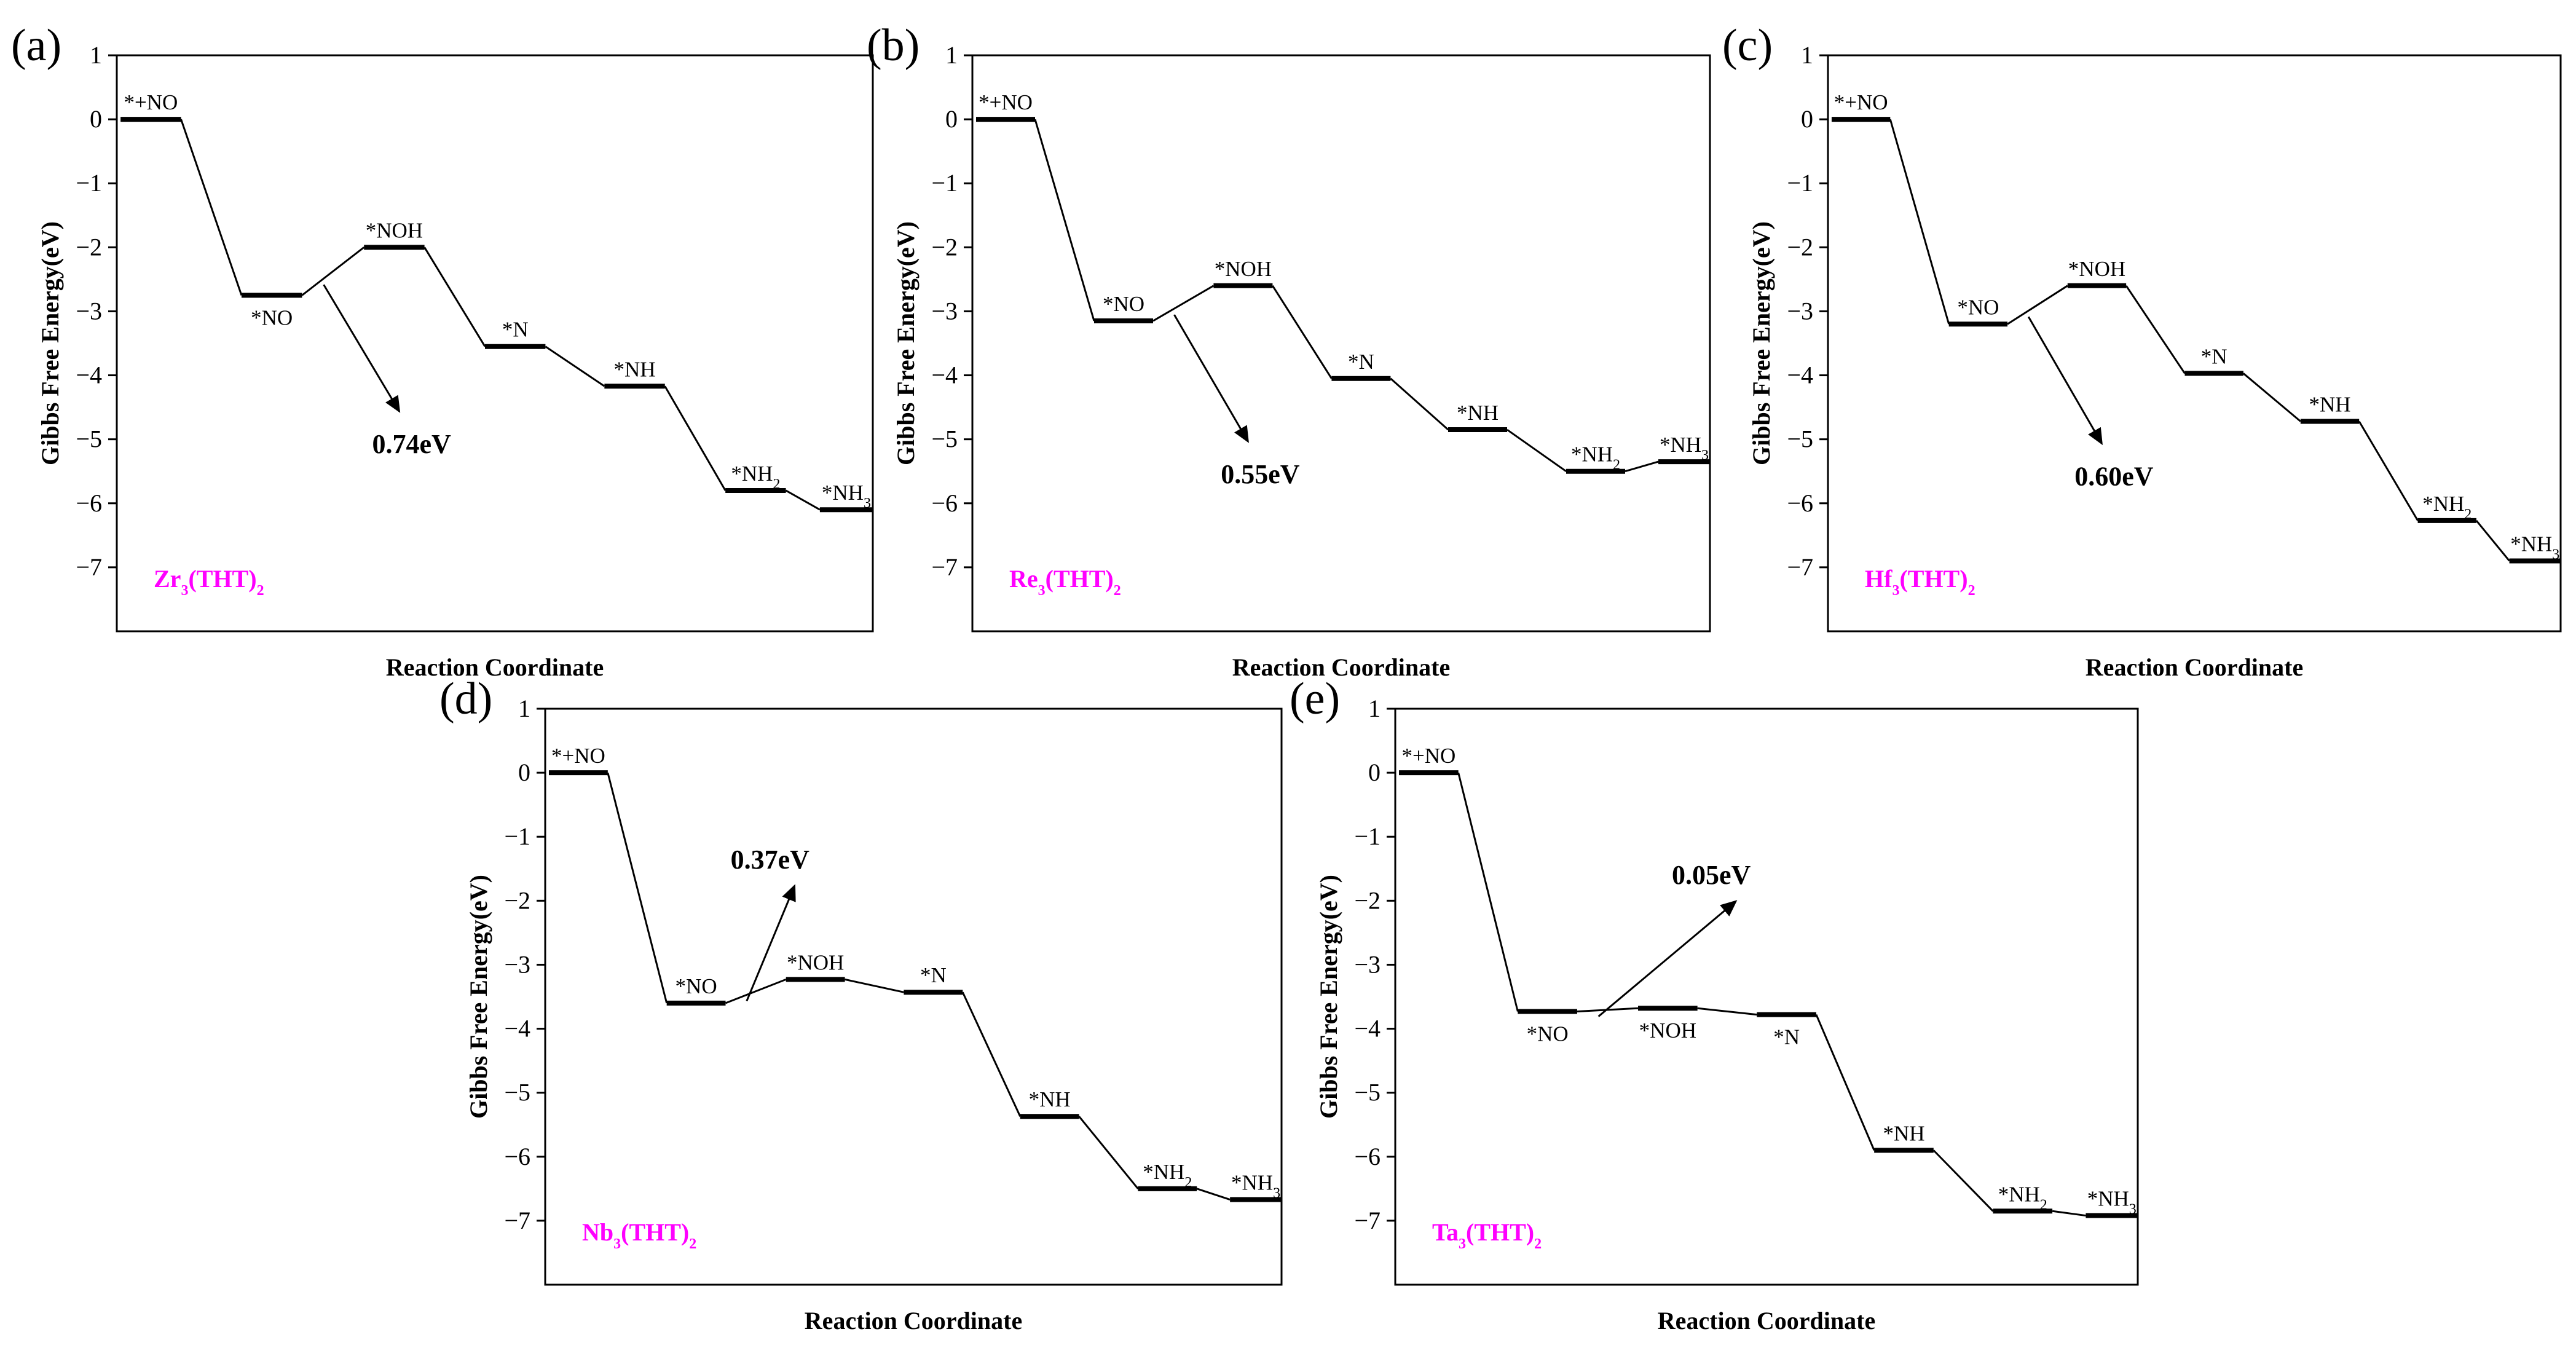  Describe the element at coordinates (1748, 45) in the screenshot. I see `panel-letter: (c)` at that location.